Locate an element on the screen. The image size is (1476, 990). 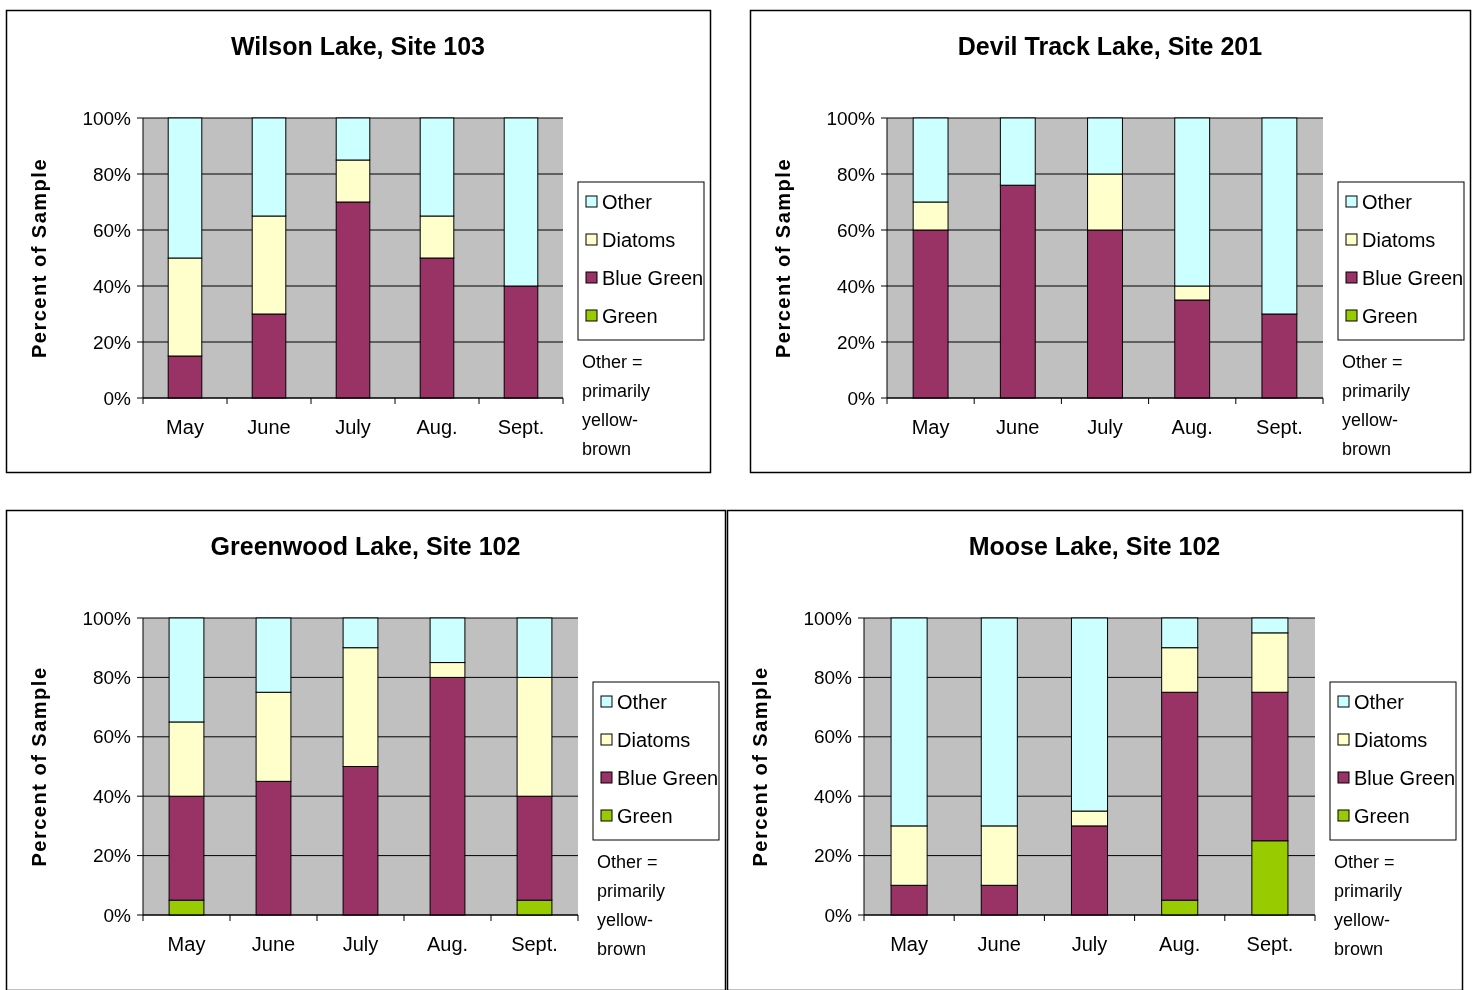
chart-title: Greenwood Lake, Site 102 is located at coordinates (365, 546).